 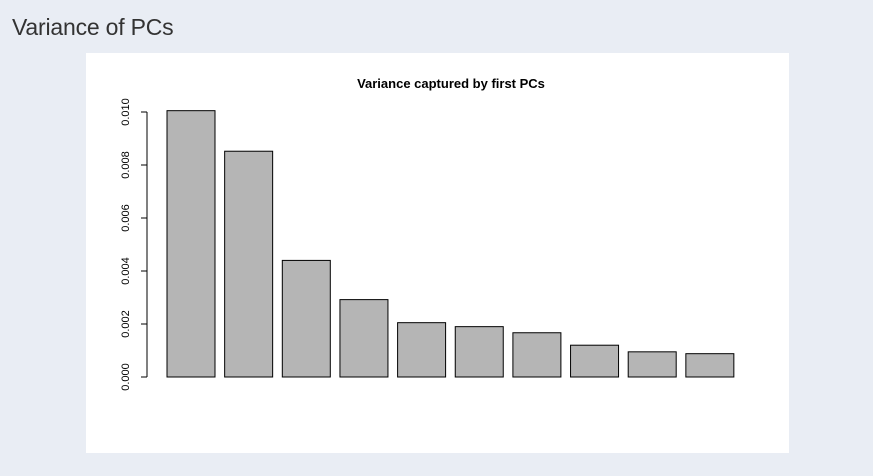 What do you see at coordinates (126, 218) in the screenshot?
I see `y-tick-label: 0.006` at bounding box center [126, 218].